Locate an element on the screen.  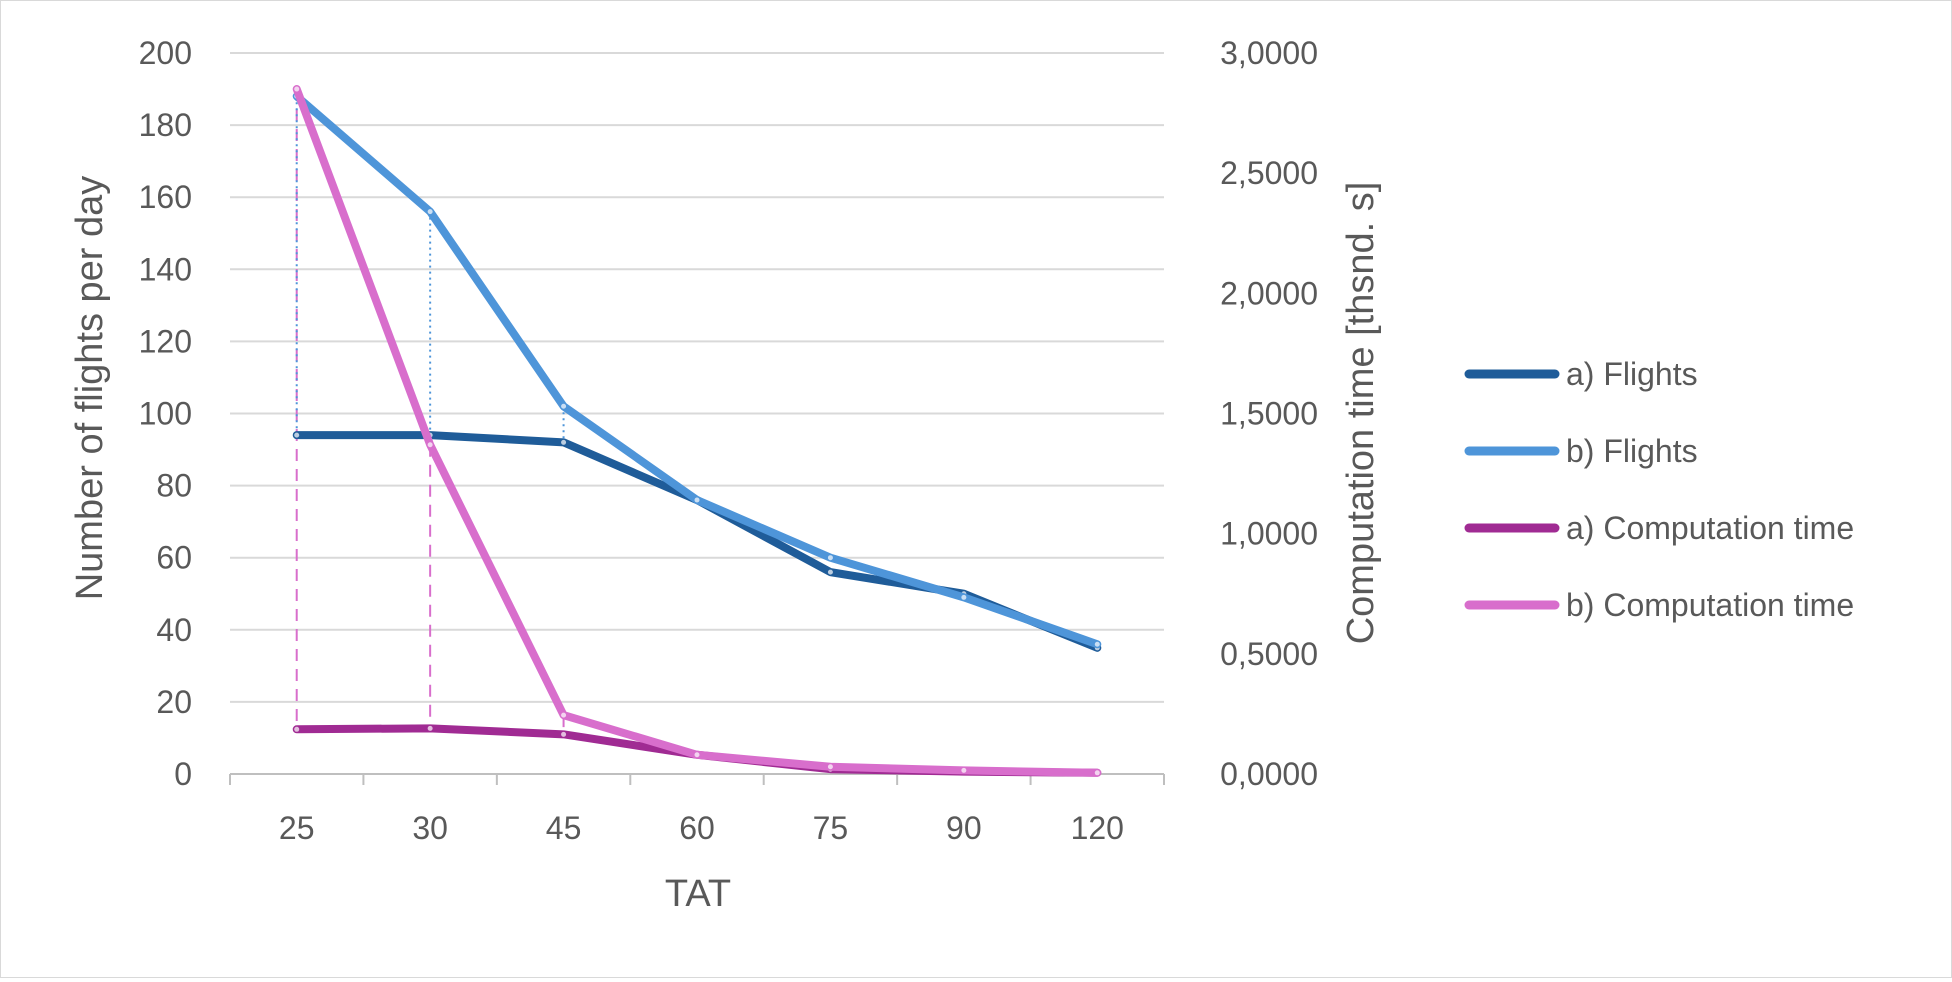
y2-tick-label: 2,5000 is located at coordinates (1269, 173).